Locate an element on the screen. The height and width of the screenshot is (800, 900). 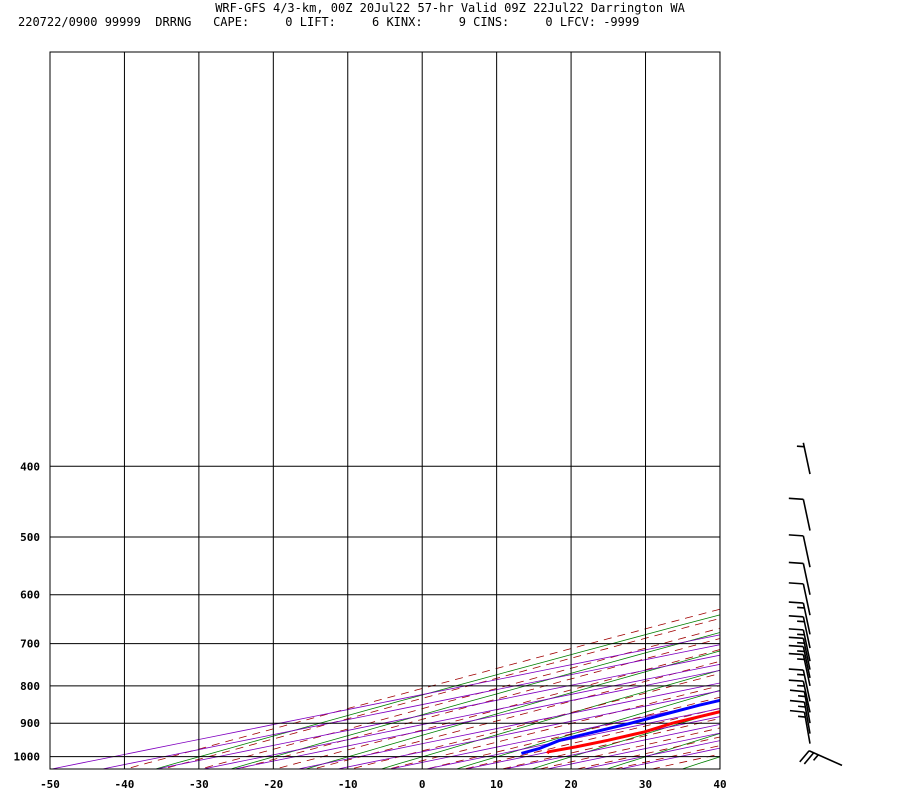
temperature-tick-label: 10 is located at coordinates (496, 784).